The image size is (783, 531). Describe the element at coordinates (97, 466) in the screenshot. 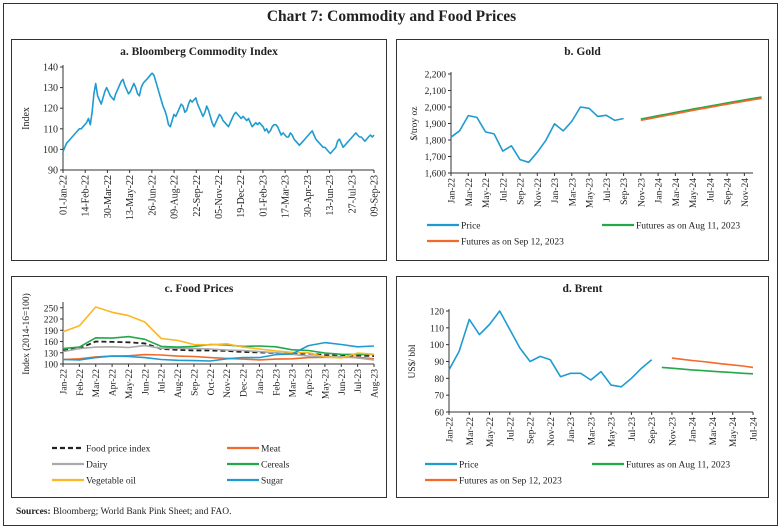

I see `legend-label: Dairy` at that location.